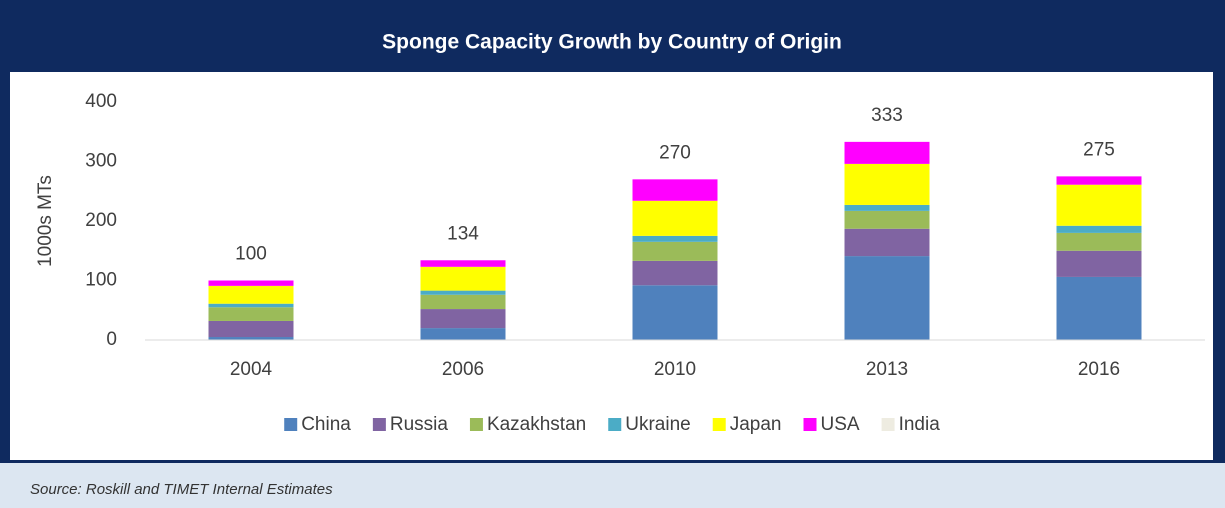 The height and width of the screenshot is (508, 1225). Describe the element at coordinates (5, 267) in the screenshot. I see `left-border` at that location.